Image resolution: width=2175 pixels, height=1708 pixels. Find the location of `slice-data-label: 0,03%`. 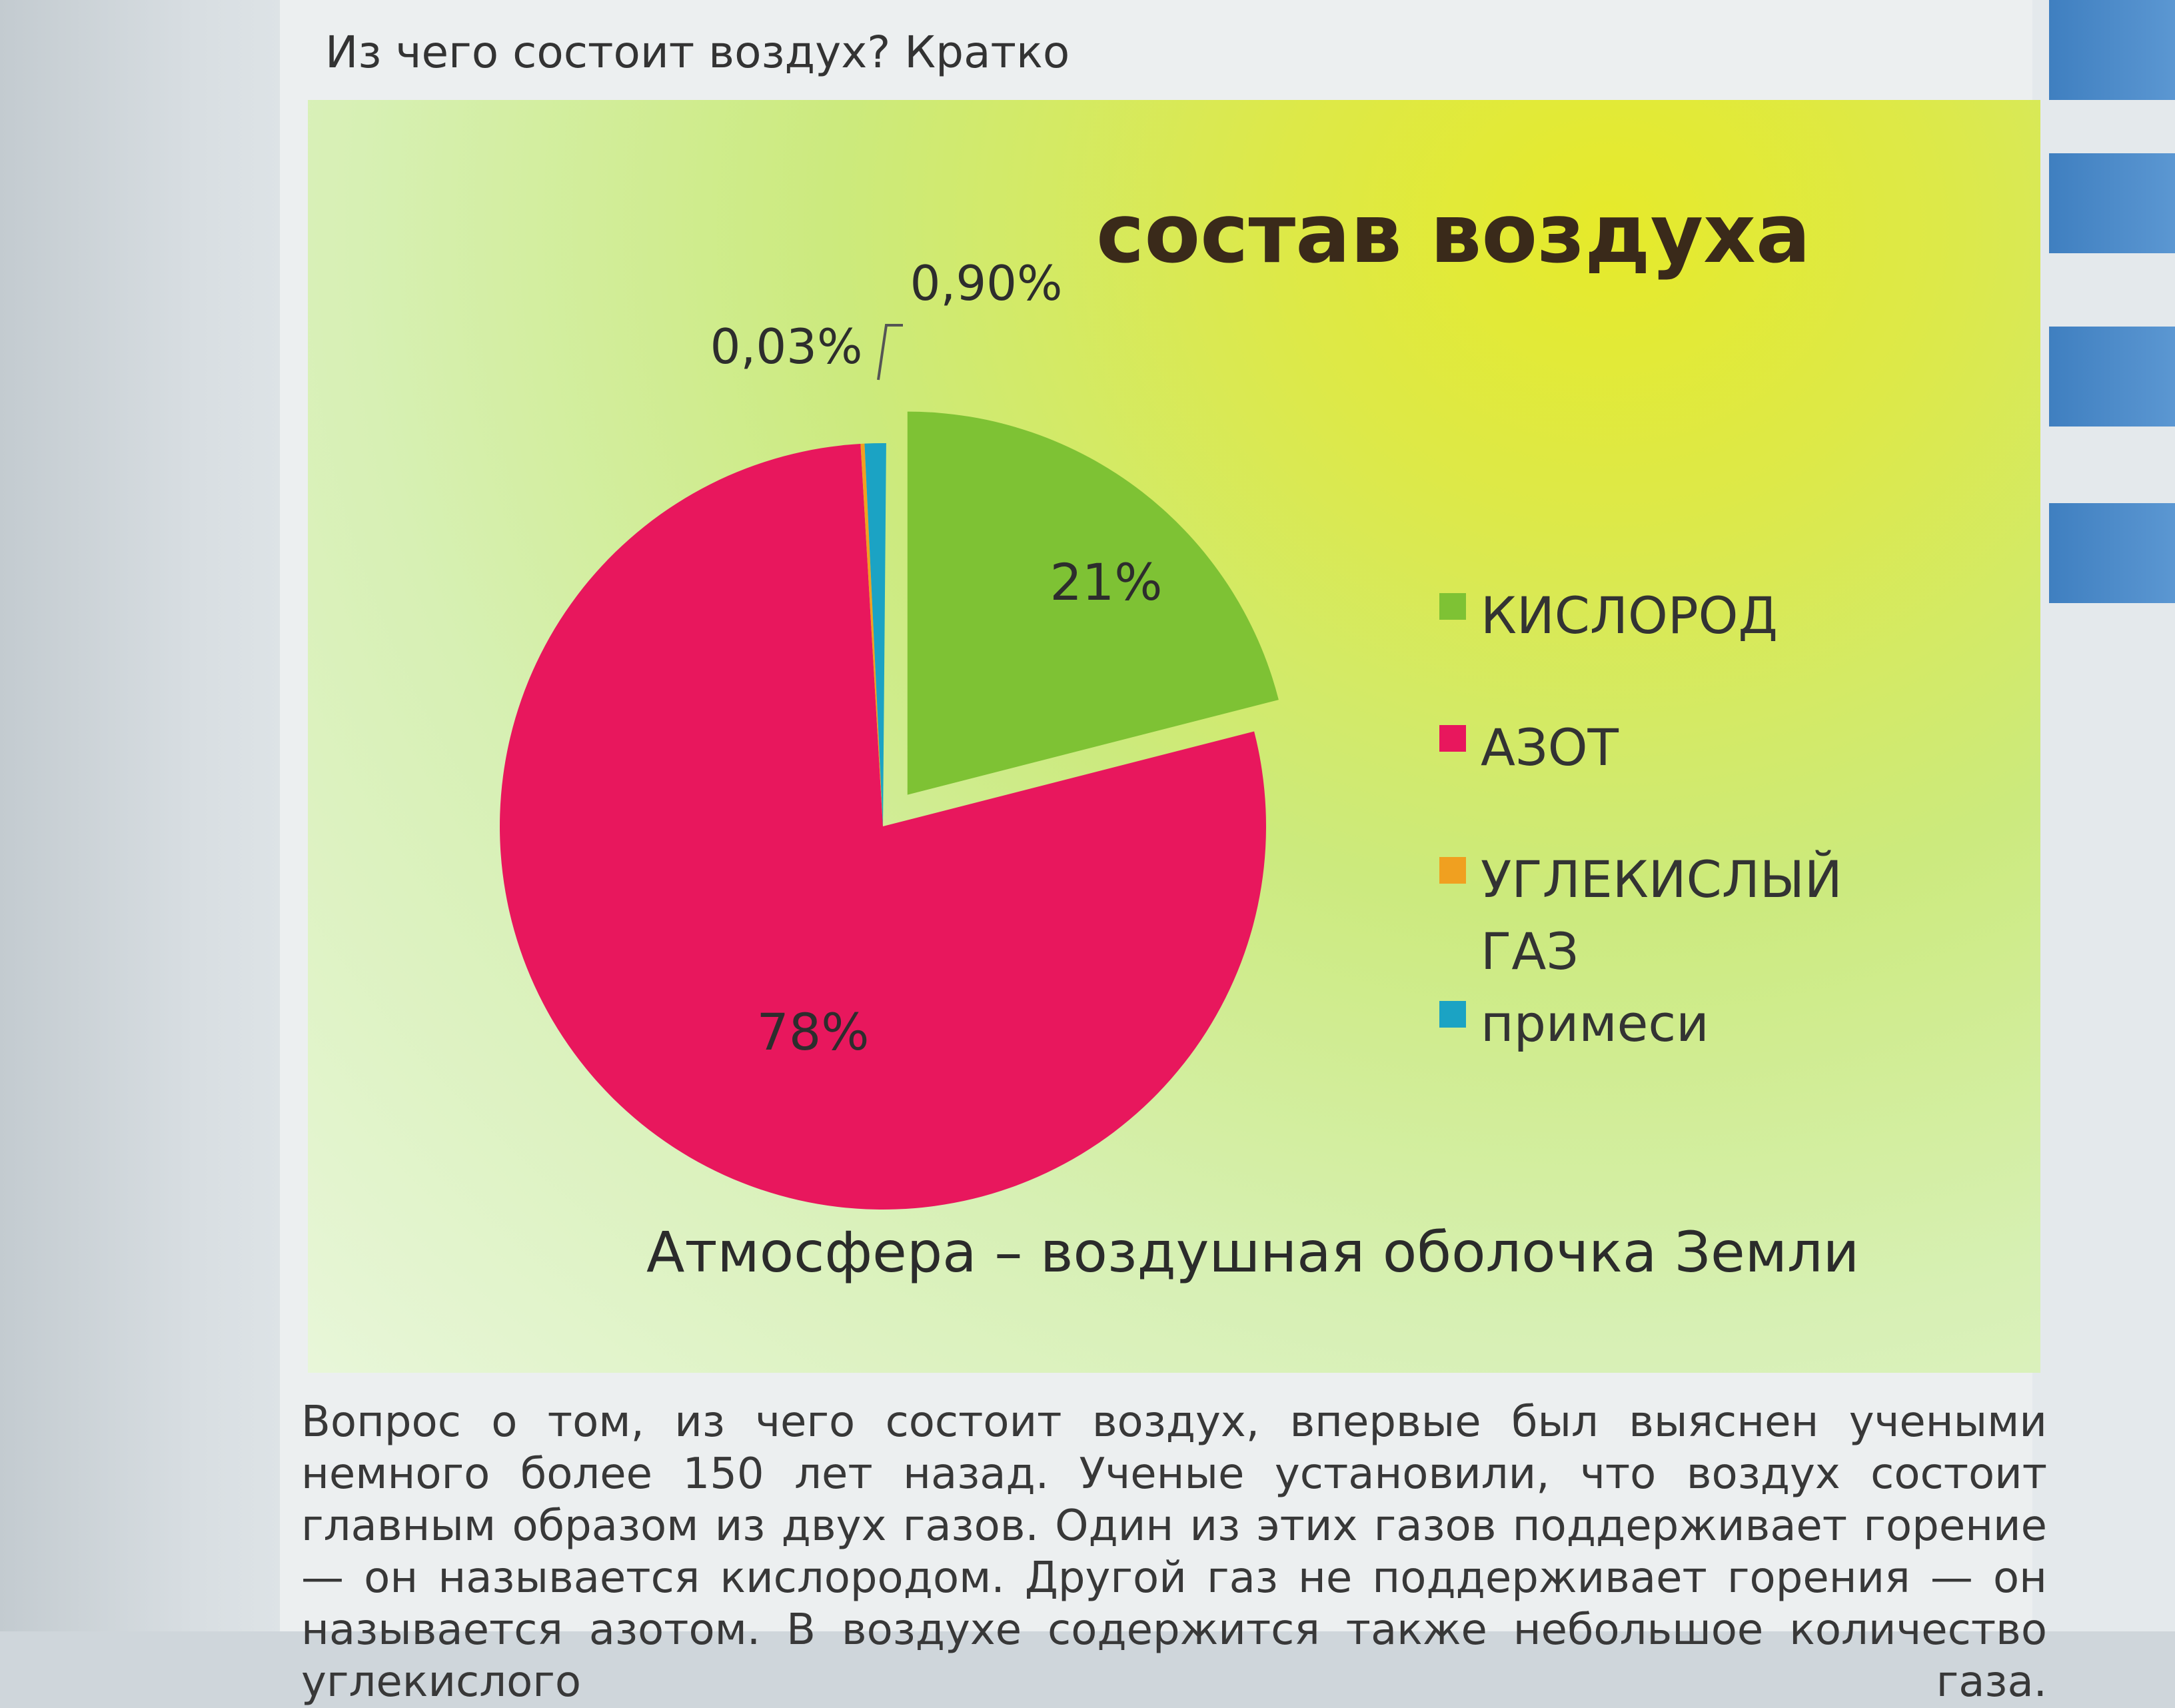

slice-data-label: 0,03% is located at coordinates (786, 347).